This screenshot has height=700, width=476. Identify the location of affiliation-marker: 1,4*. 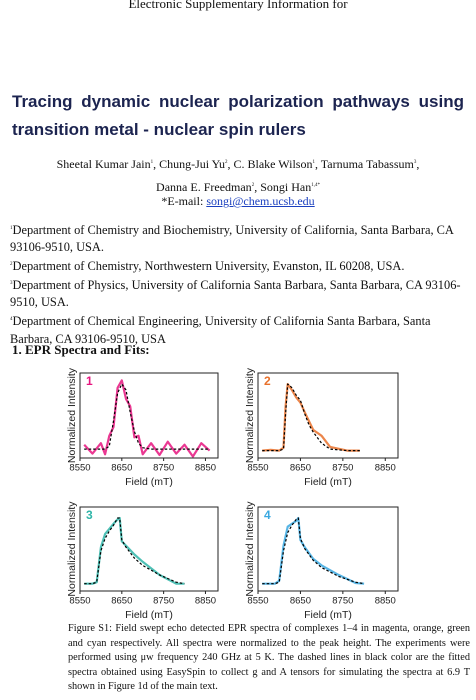
(315, 185).